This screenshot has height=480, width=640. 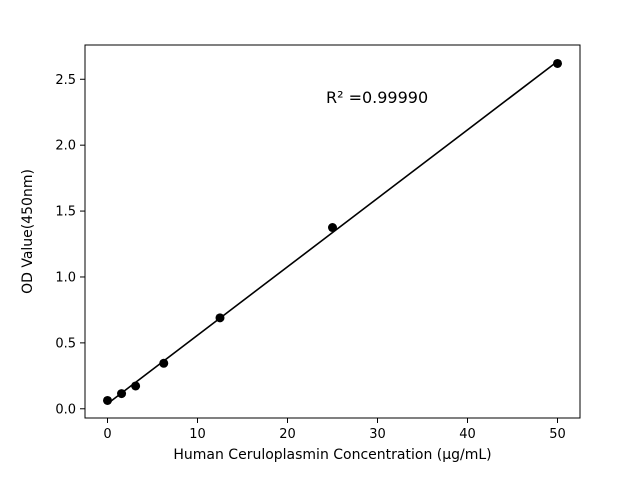 I want to click on y-axis-label: OD Value(450nm), so click(x=28, y=231).